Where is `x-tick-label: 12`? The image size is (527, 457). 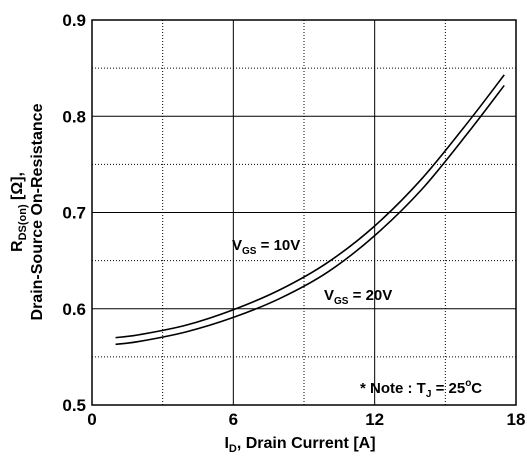
x-tick-label: 12 is located at coordinates (374, 419).